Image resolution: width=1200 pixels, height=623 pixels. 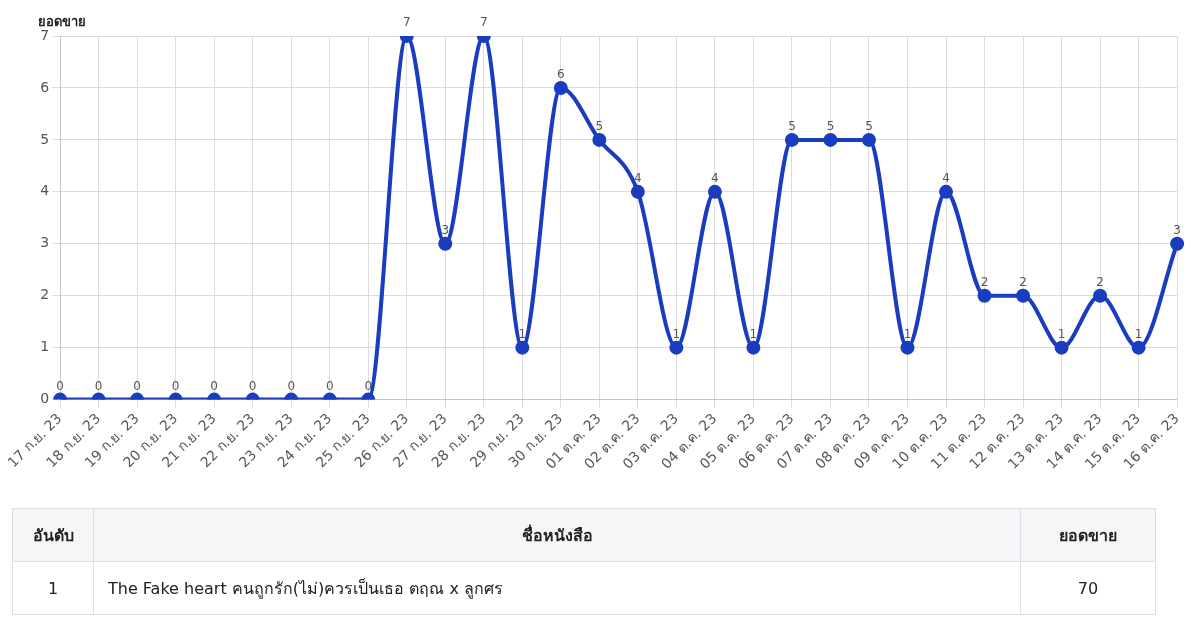 What do you see at coordinates (45, 242) in the screenshot?
I see `y-tick-label: 3` at bounding box center [45, 242].